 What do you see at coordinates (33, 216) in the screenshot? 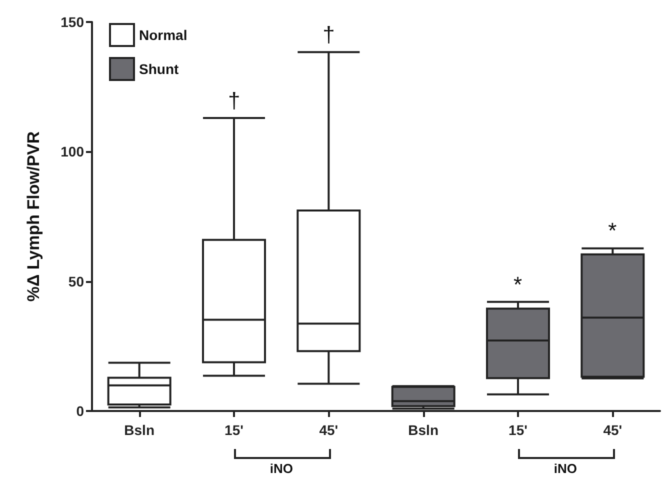
I see `y-axis-title: %Δ Lymph Flow/PVR` at bounding box center [33, 216].